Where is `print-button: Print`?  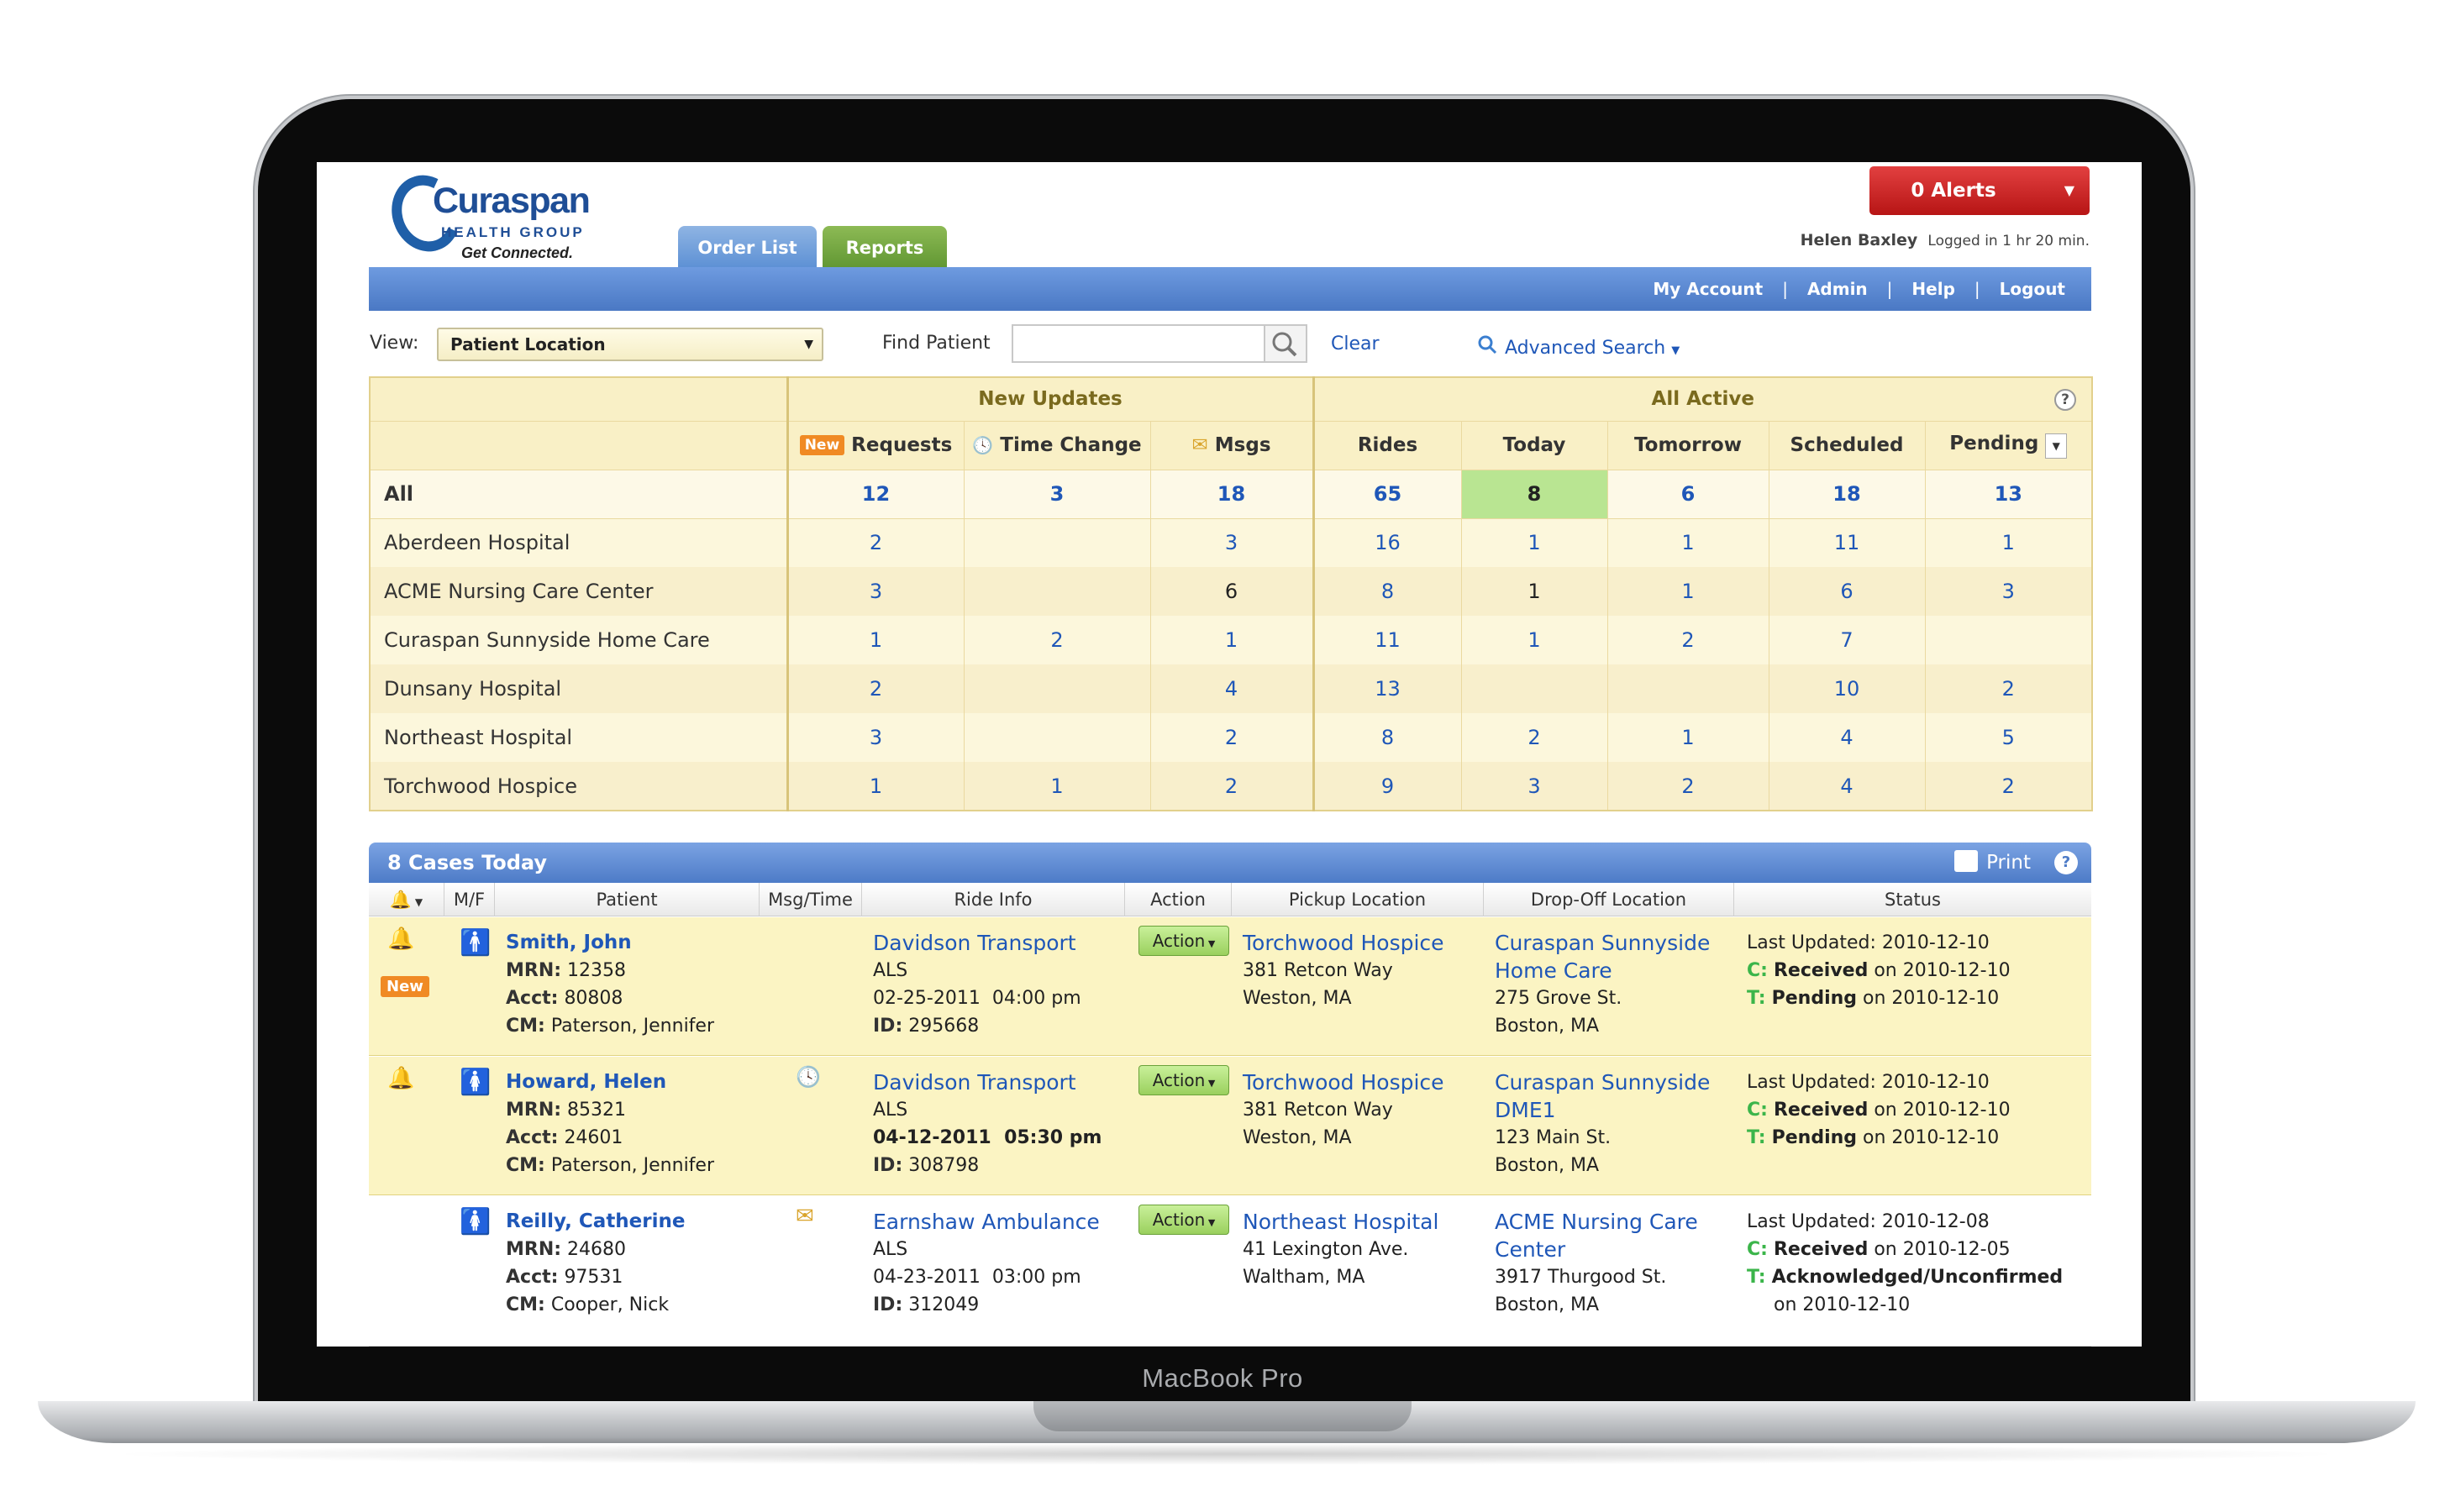 print-button: Print is located at coordinates (1992, 863).